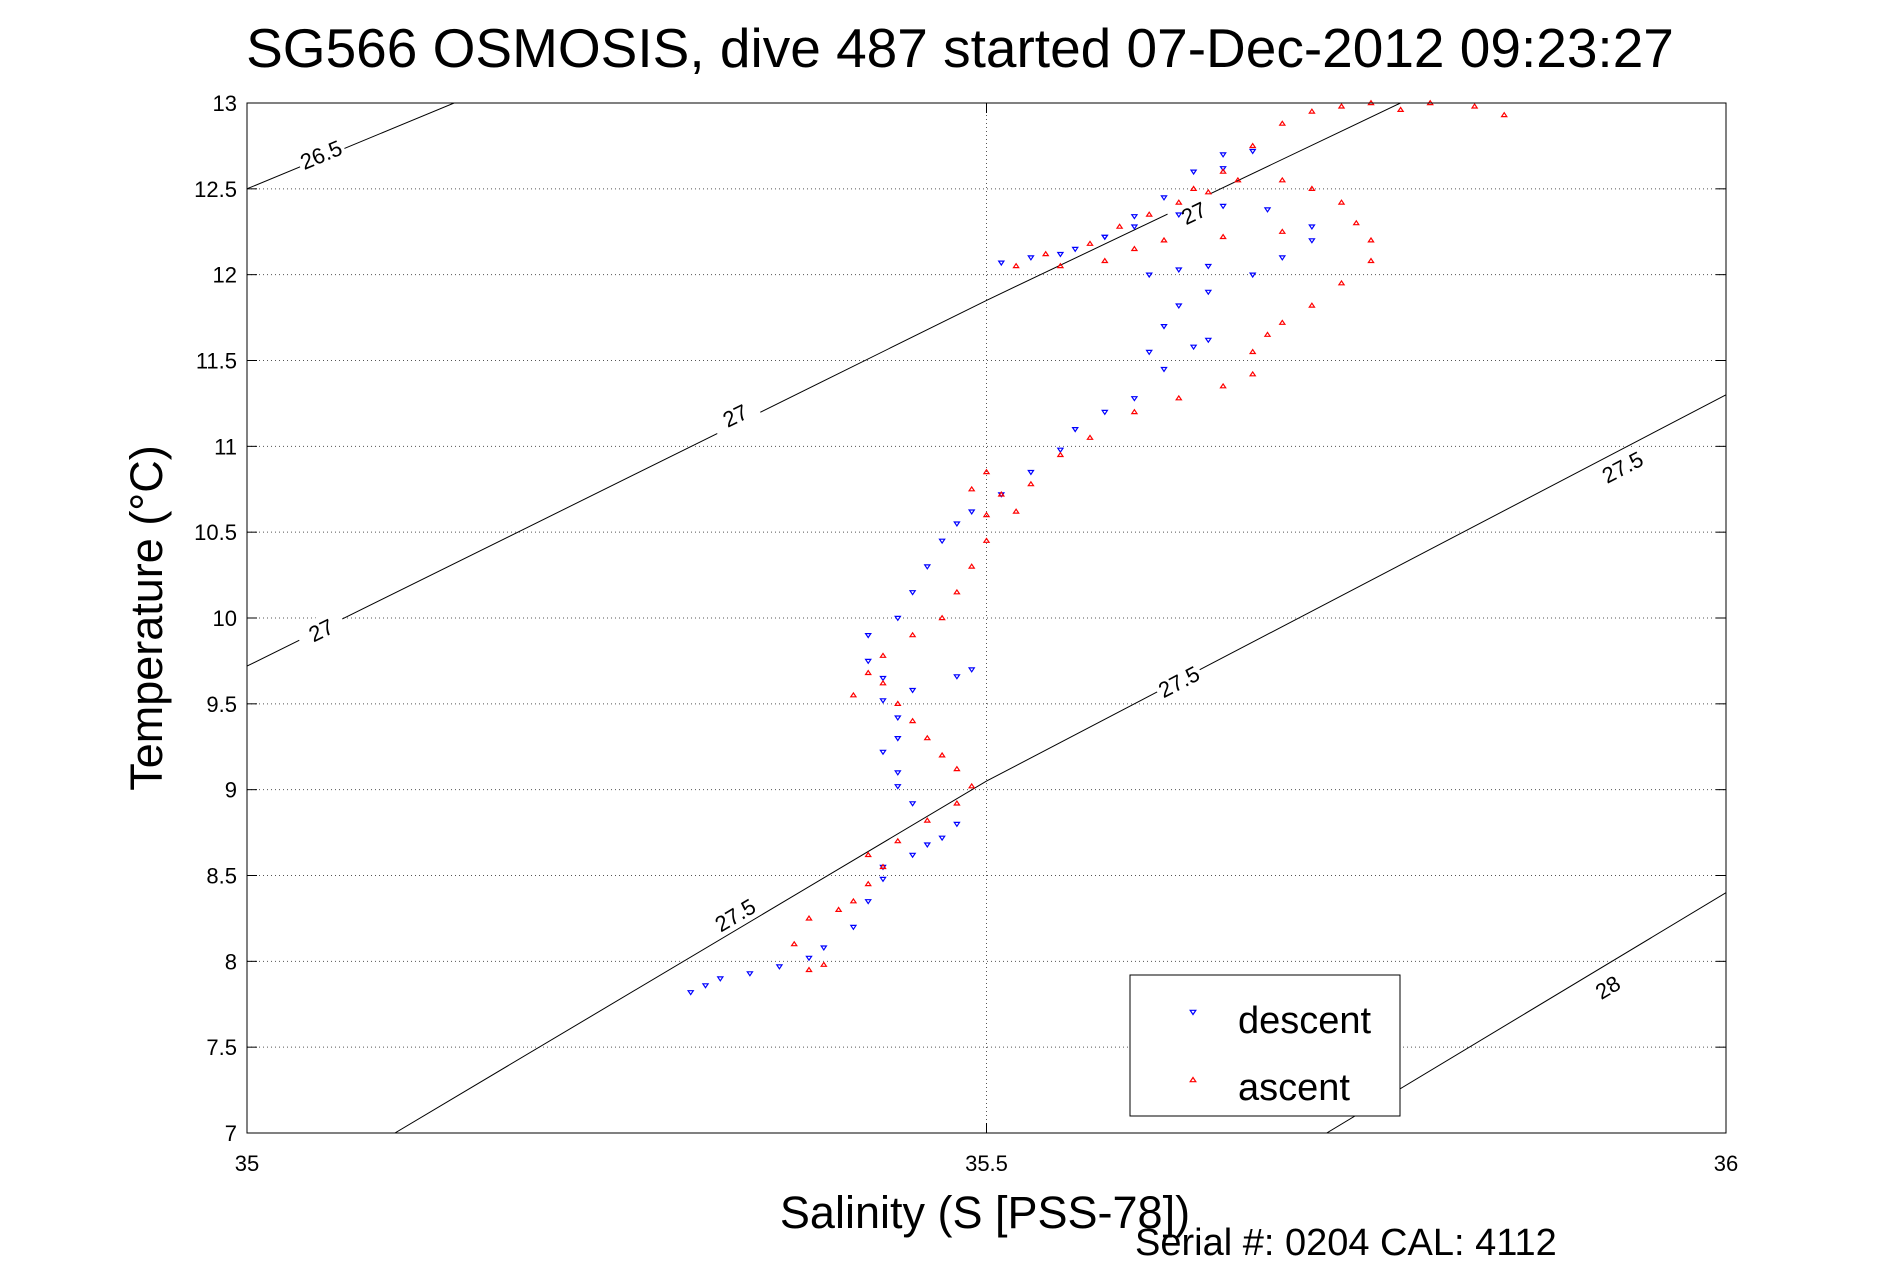 This screenshot has height=1262, width=1891. I want to click on y-tick-label: 10, so click(225, 618).